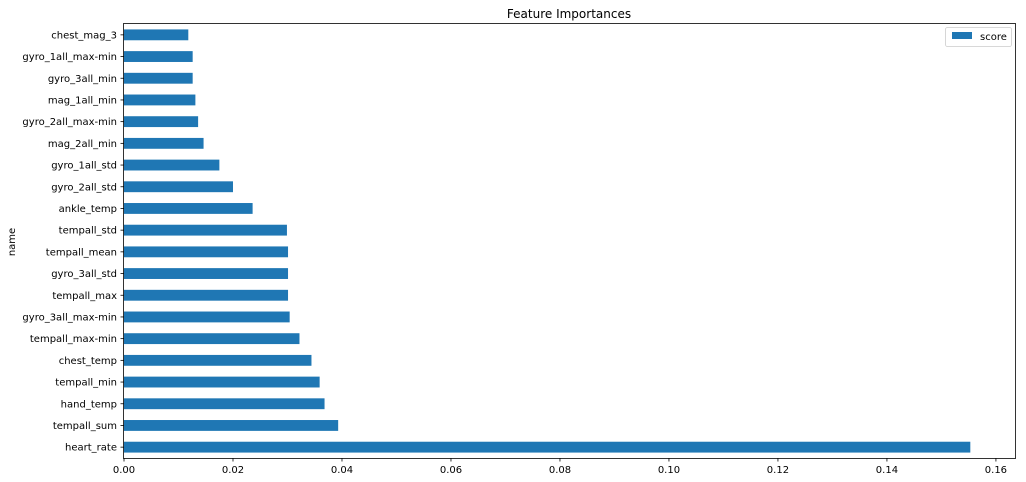 The height and width of the screenshot is (482, 1026). Describe the element at coordinates (178, 187) in the screenshot. I see `bar-gyro_2all_std` at that location.